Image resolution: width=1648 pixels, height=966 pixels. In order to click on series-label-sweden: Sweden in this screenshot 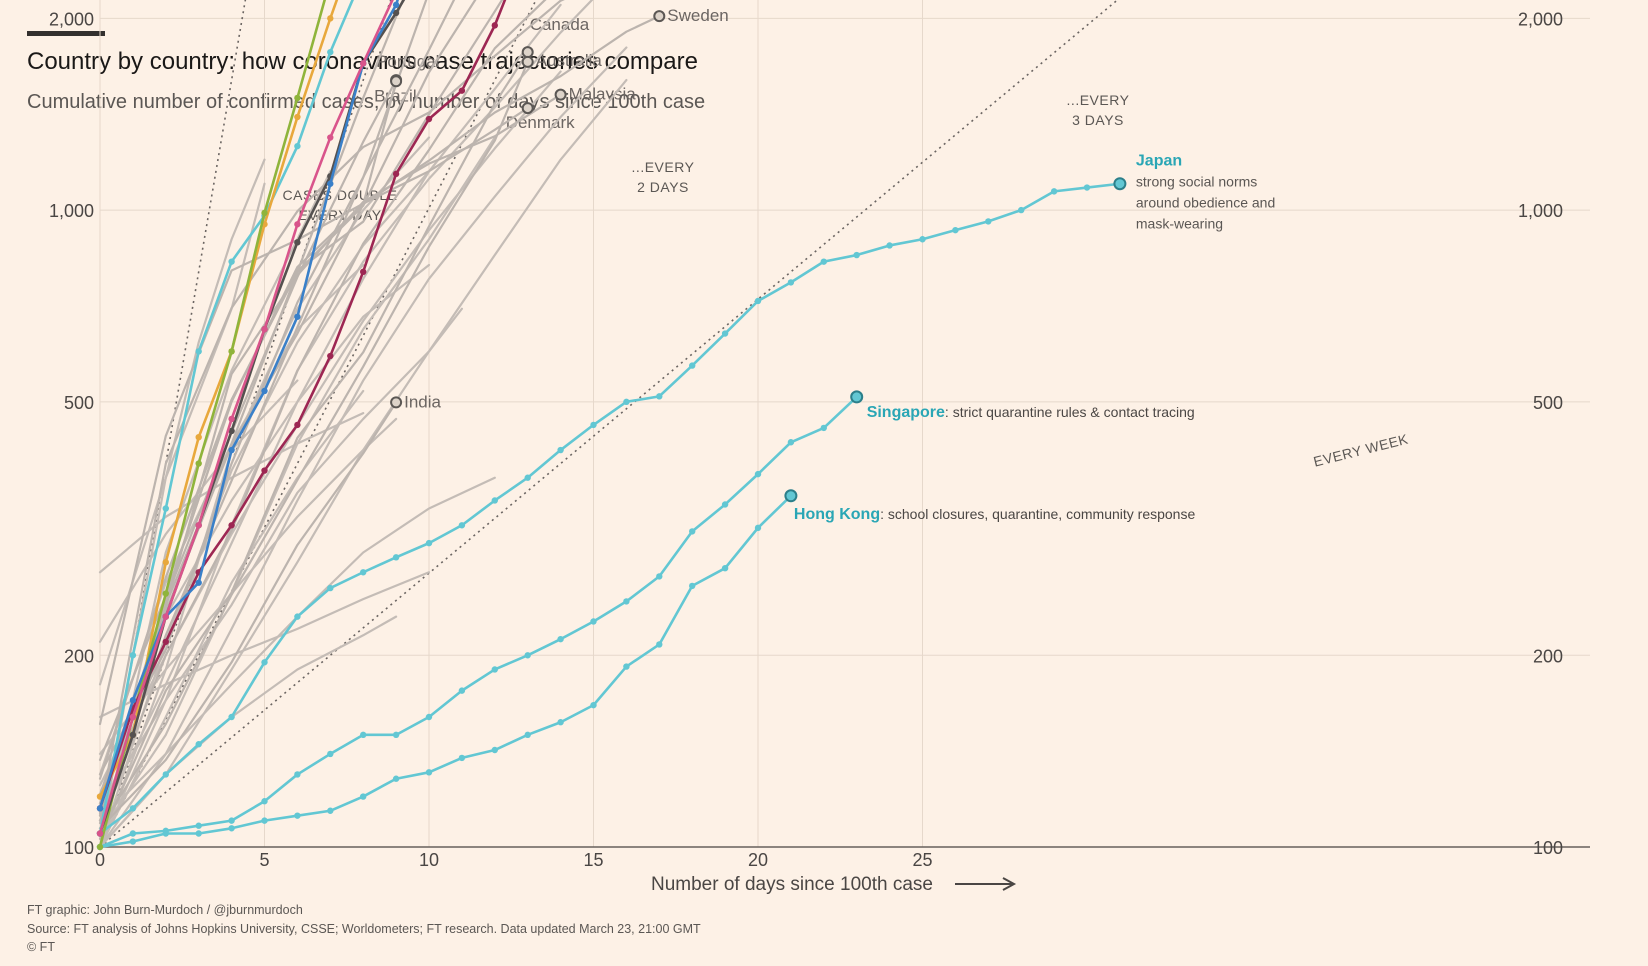, I will do `click(697, 15)`.